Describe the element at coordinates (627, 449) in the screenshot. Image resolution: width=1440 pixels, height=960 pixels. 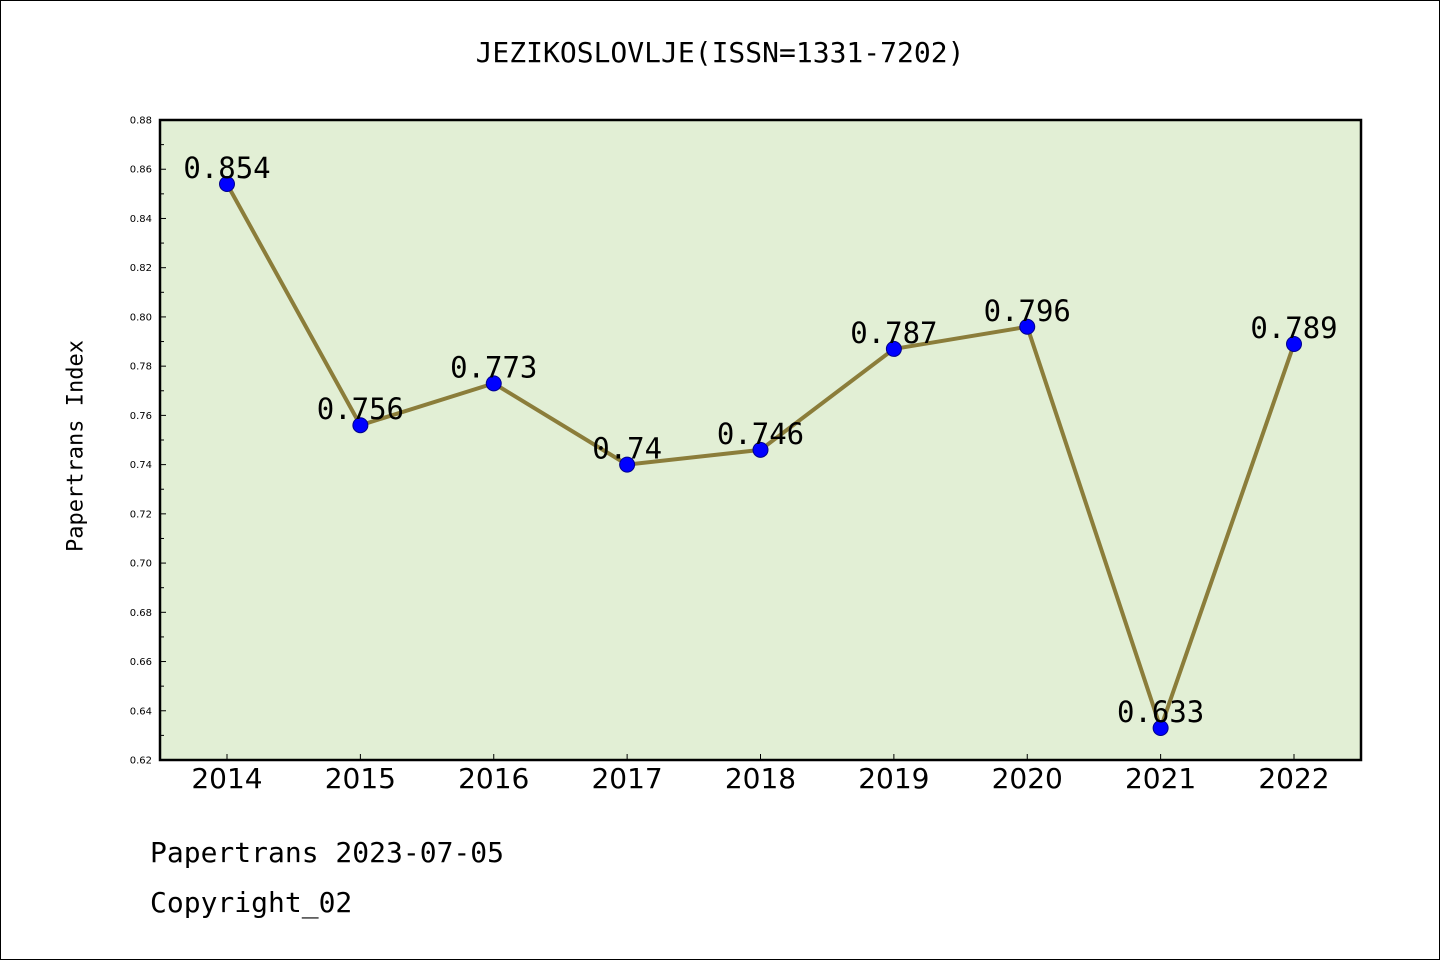
I see `data-point-label: 0.74` at that location.